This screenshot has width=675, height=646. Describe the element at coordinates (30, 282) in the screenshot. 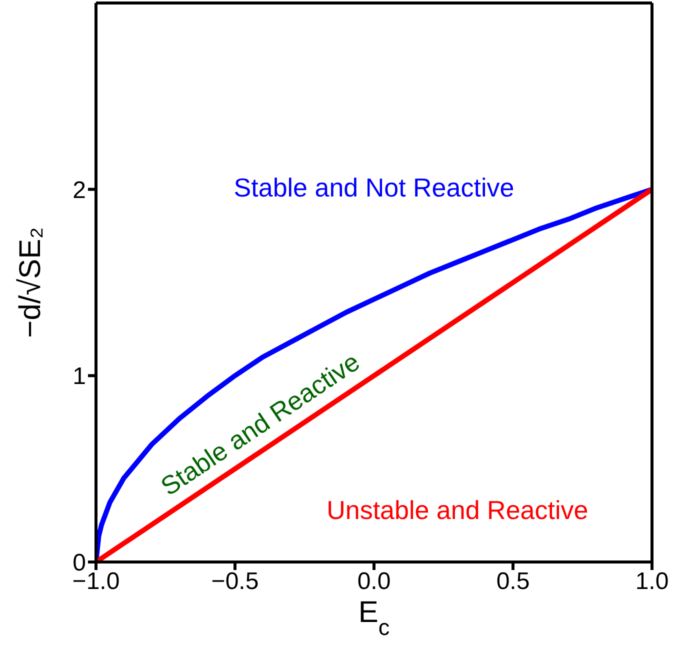

I see `y-axis-title: −d/√SE₂` at that location.